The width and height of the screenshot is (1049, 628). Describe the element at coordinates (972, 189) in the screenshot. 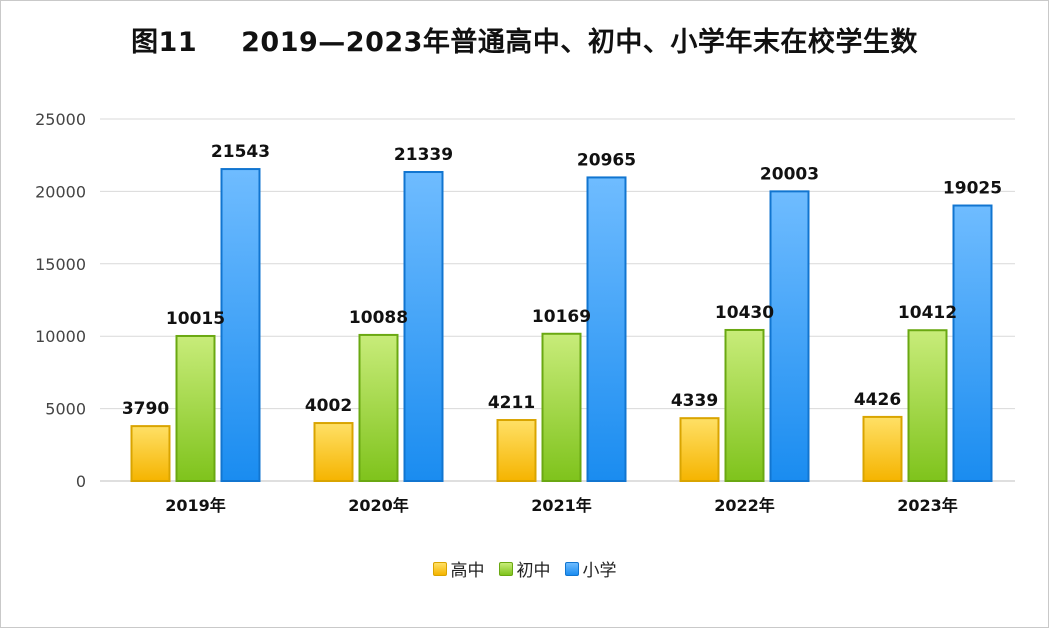

I see `data-label: 19025` at that location.